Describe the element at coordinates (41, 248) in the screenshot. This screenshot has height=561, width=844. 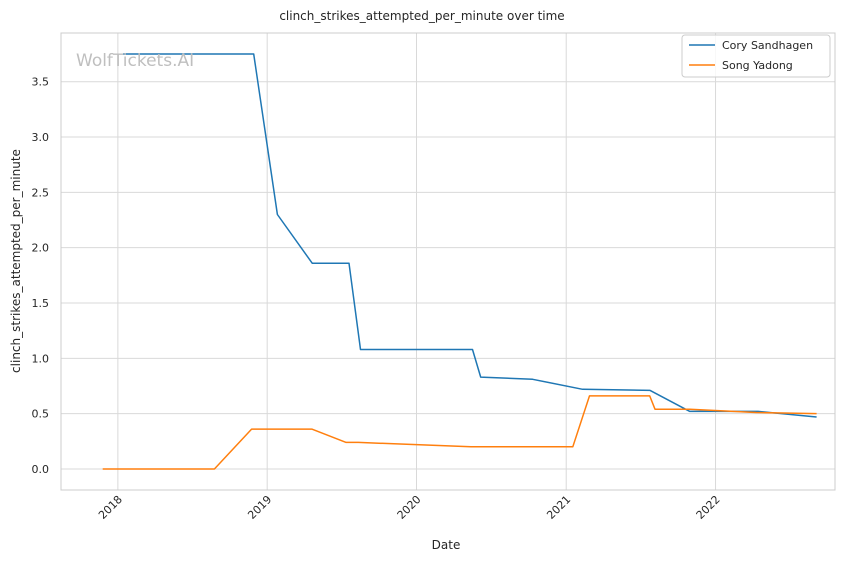
I see `y-tick-label: 2.0` at that location.